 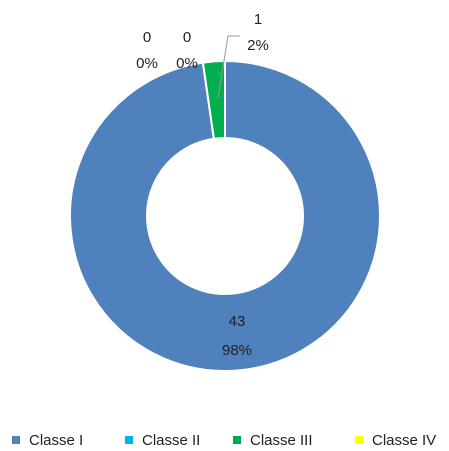 I want to click on legend-label: Classe II, so click(x=171, y=440).